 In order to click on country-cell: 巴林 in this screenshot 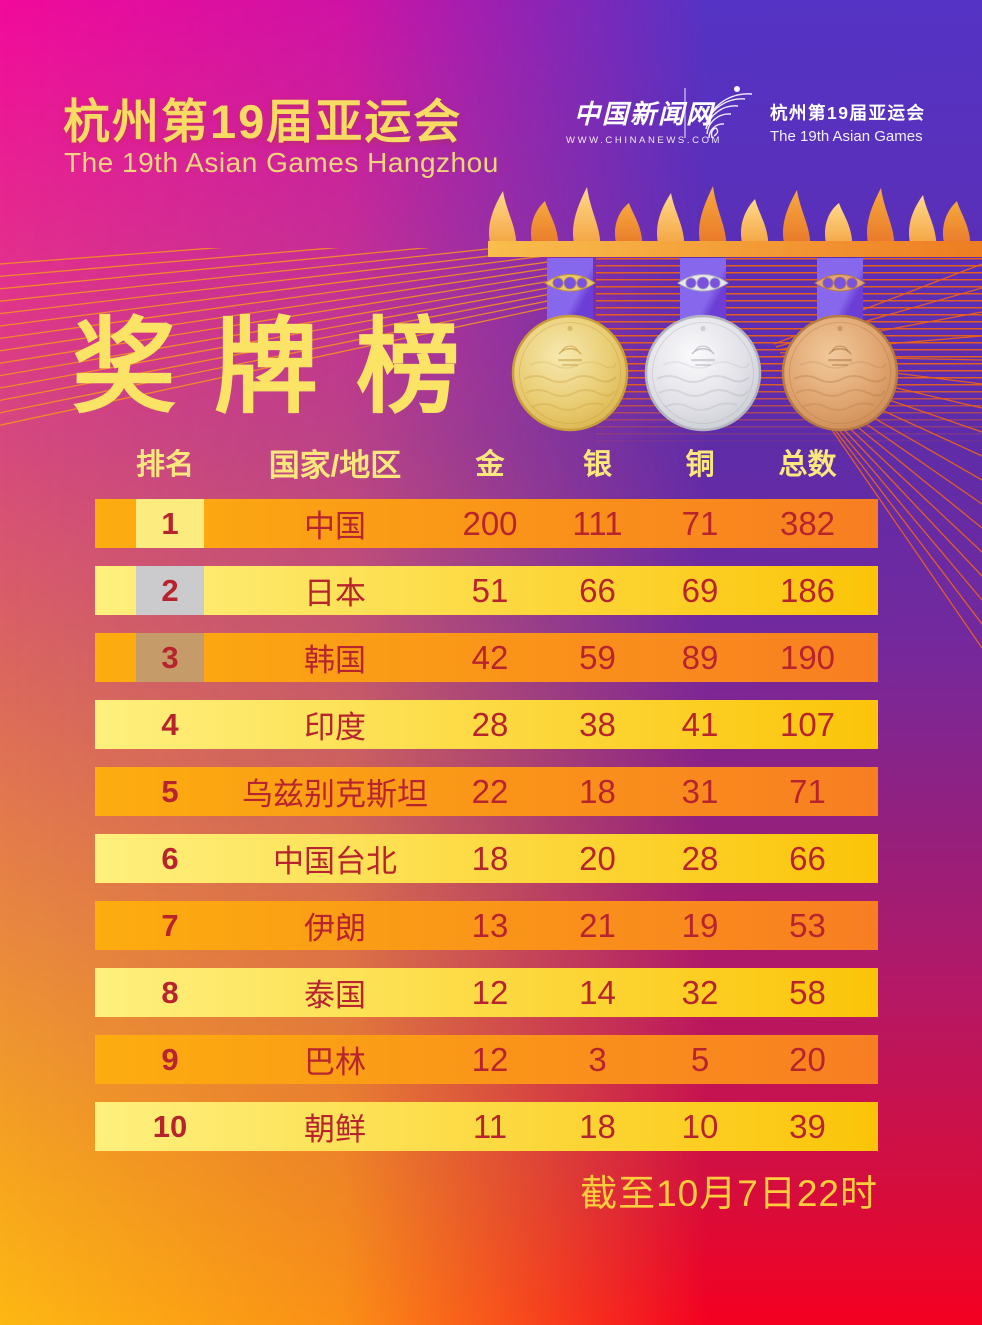, I will do `click(335, 1062)`.